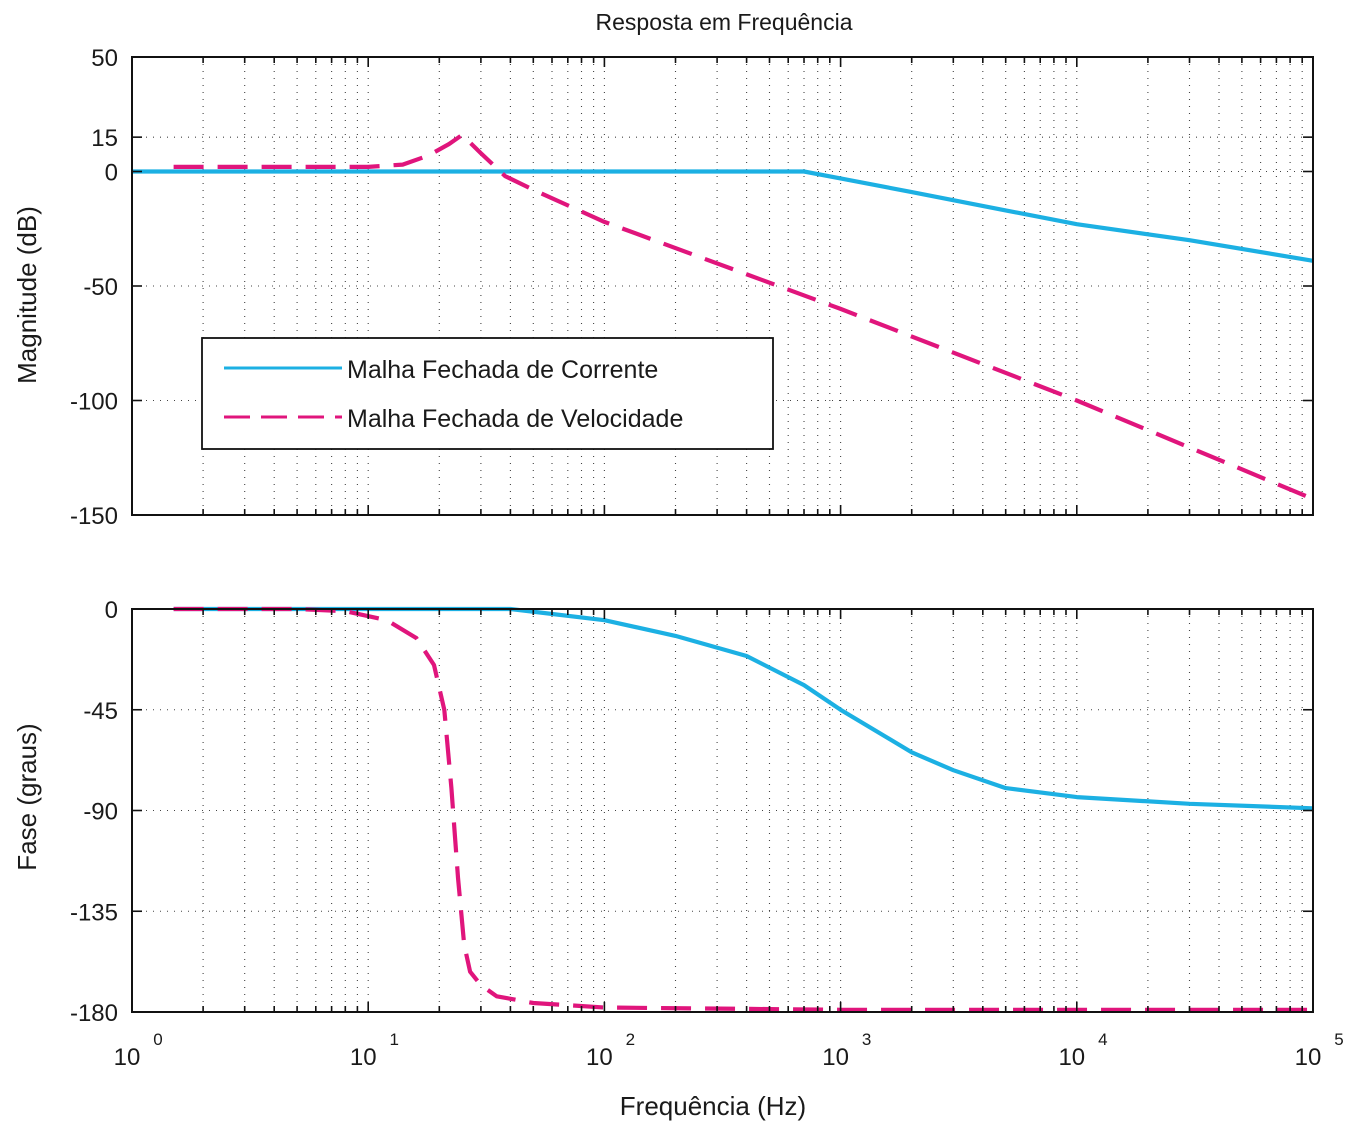 This screenshot has height=1127, width=1351. I want to click on y-tick-label: -135, so click(94, 912).